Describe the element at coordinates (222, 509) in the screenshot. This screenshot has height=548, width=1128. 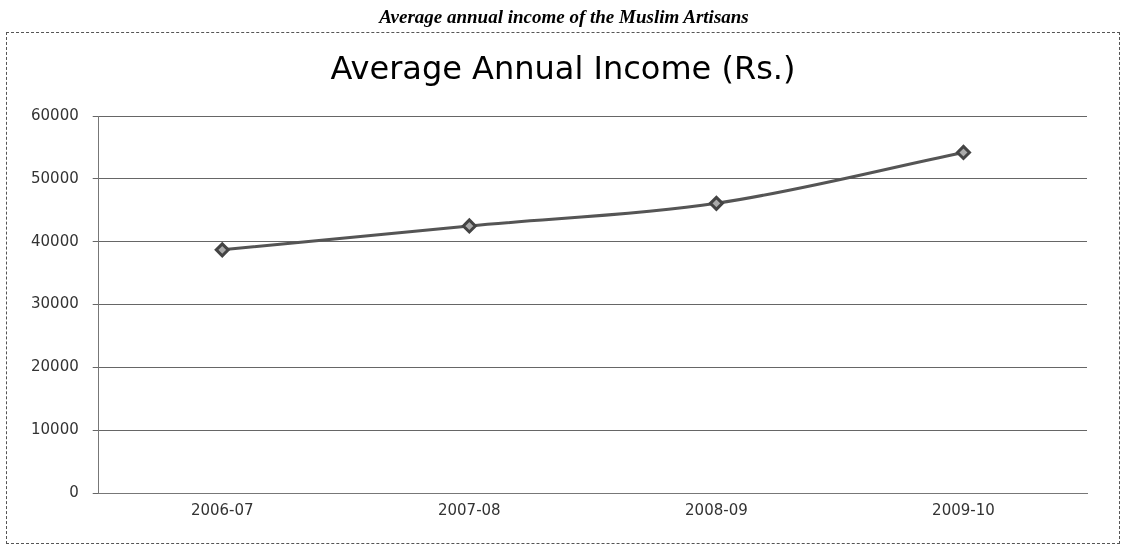
I see `x-tick-label: 2006-07` at that location.